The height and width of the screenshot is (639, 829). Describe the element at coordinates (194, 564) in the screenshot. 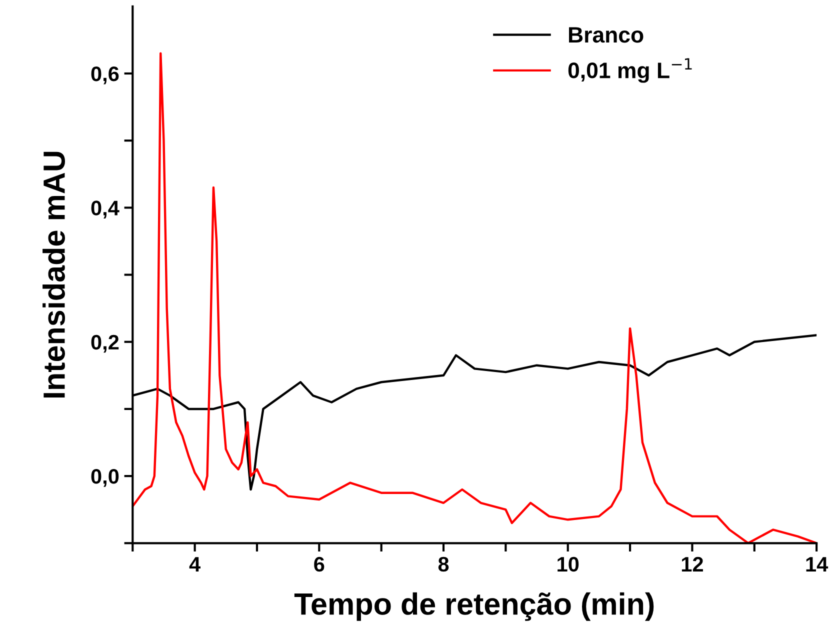

I see `x-tick-label: 4` at that location.